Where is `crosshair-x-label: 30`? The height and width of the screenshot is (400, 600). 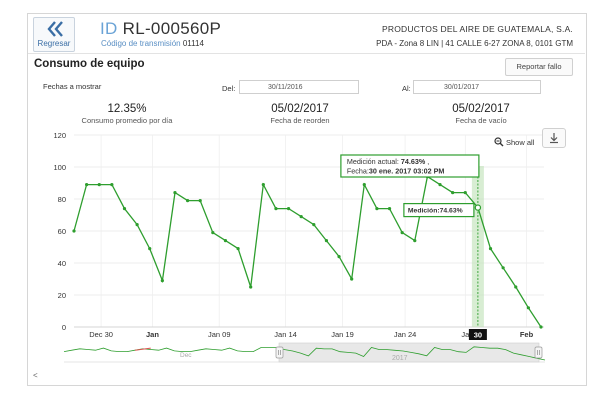 crosshair-x-label: 30 is located at coordinates (478, 335).